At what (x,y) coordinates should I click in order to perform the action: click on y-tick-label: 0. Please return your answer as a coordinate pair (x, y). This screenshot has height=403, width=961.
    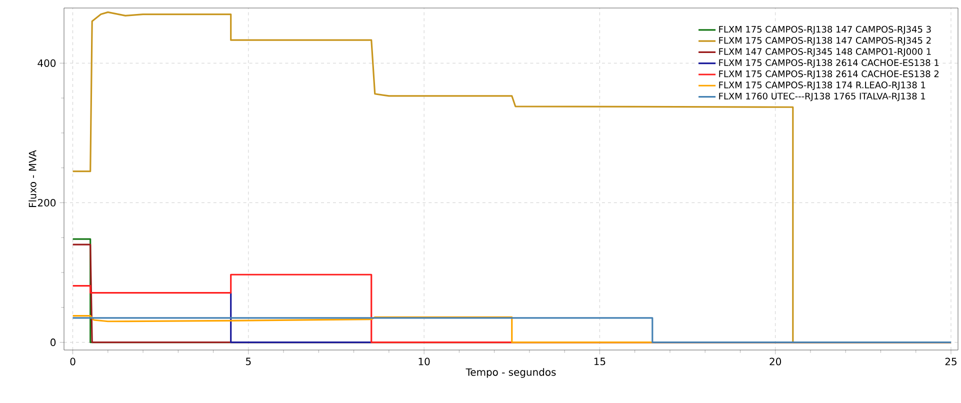
    Looking at the image, I should click on (53, 342).